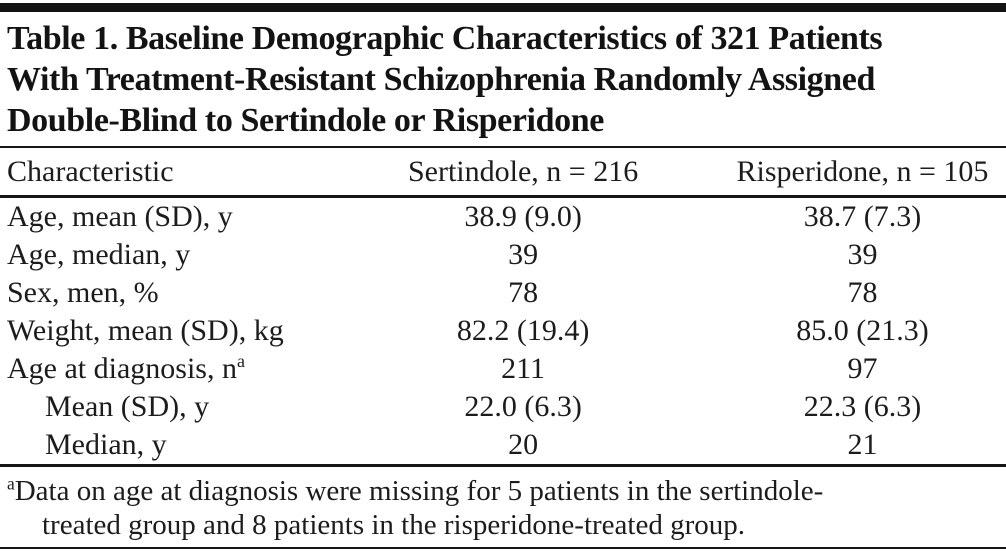 The height and width of the screenshot is (556, 1006). I want to click on cell-risperidone: 97, so click(862, 368).